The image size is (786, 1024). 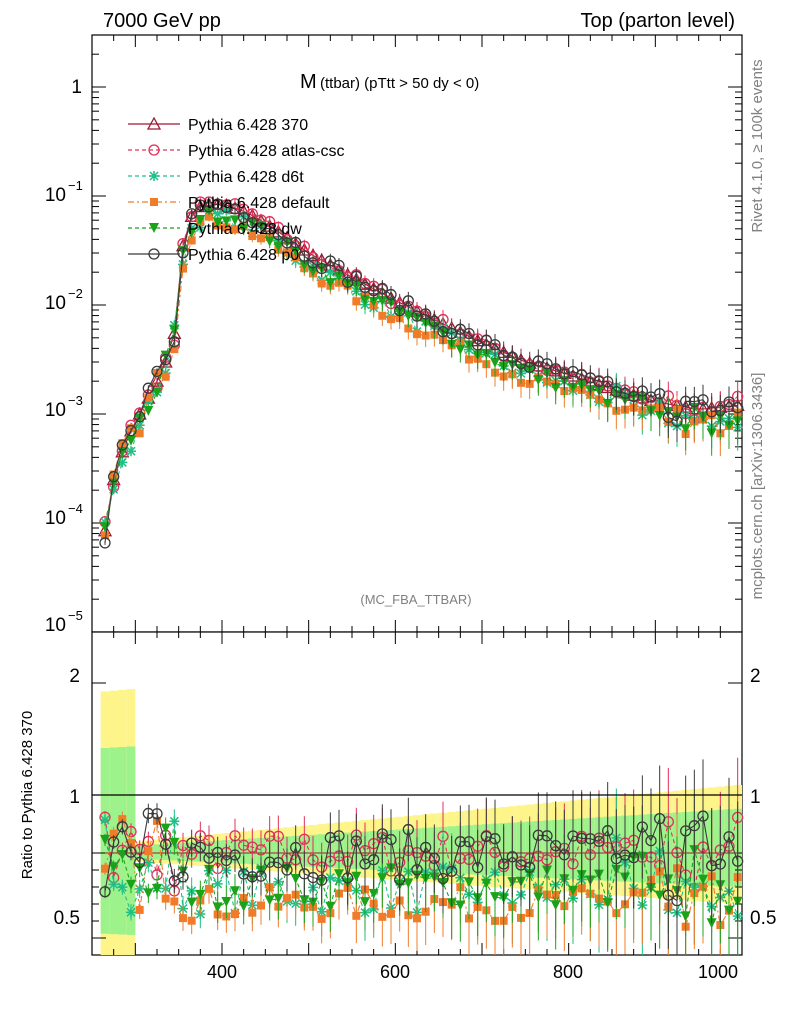 What do you see at coordinates (245, 229) in the screenshot?
I see `legend-entry: Pythia 6.428 dw` at bounding box center [245, 229].